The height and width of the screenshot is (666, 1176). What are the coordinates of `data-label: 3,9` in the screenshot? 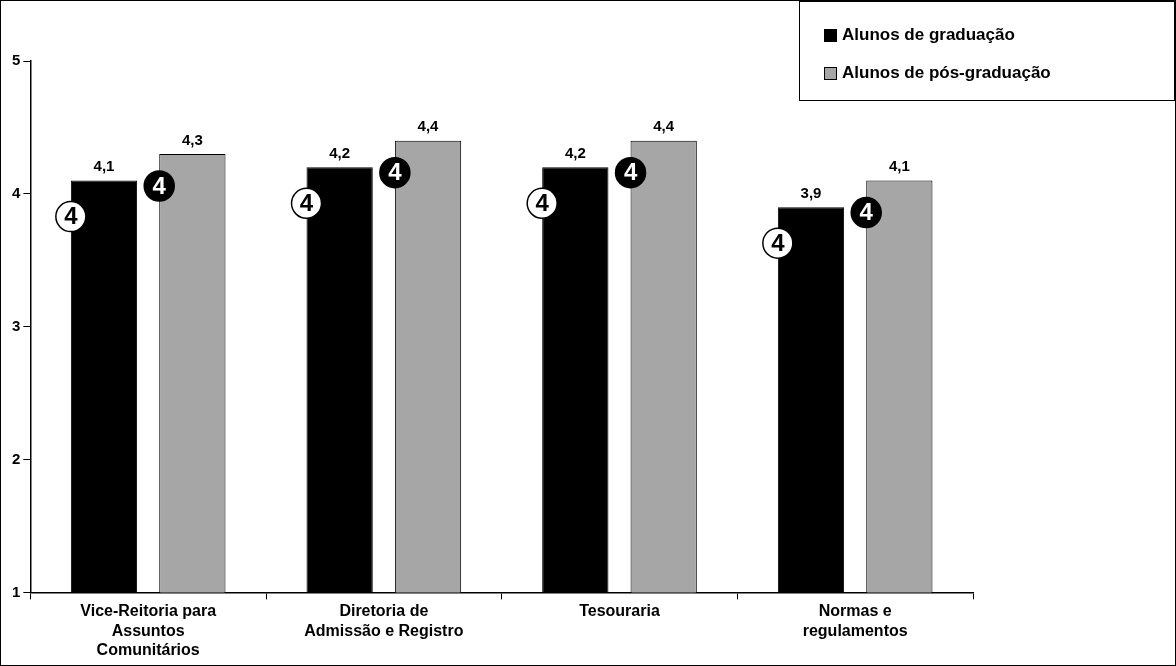 It's located at (811, 192).